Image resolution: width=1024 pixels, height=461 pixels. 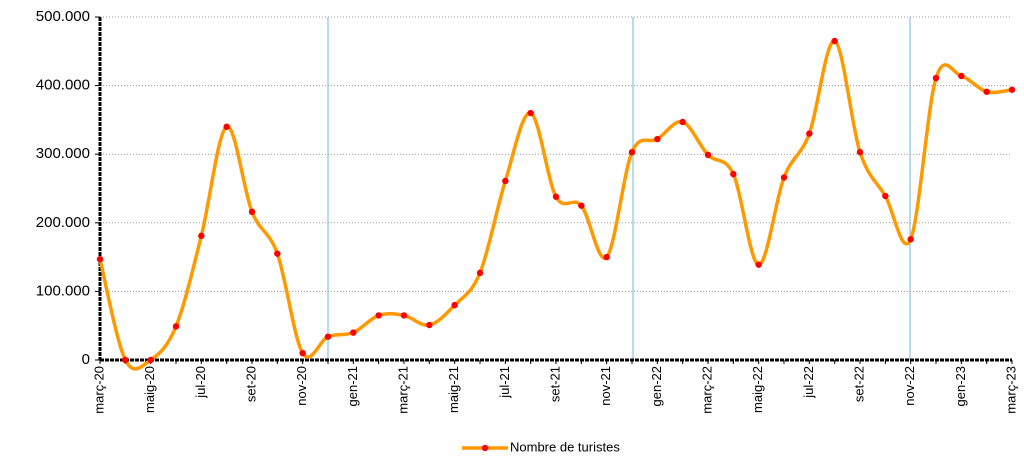 I want to click on legend-label: Nombre de turistes, so click(x=565, y=446).